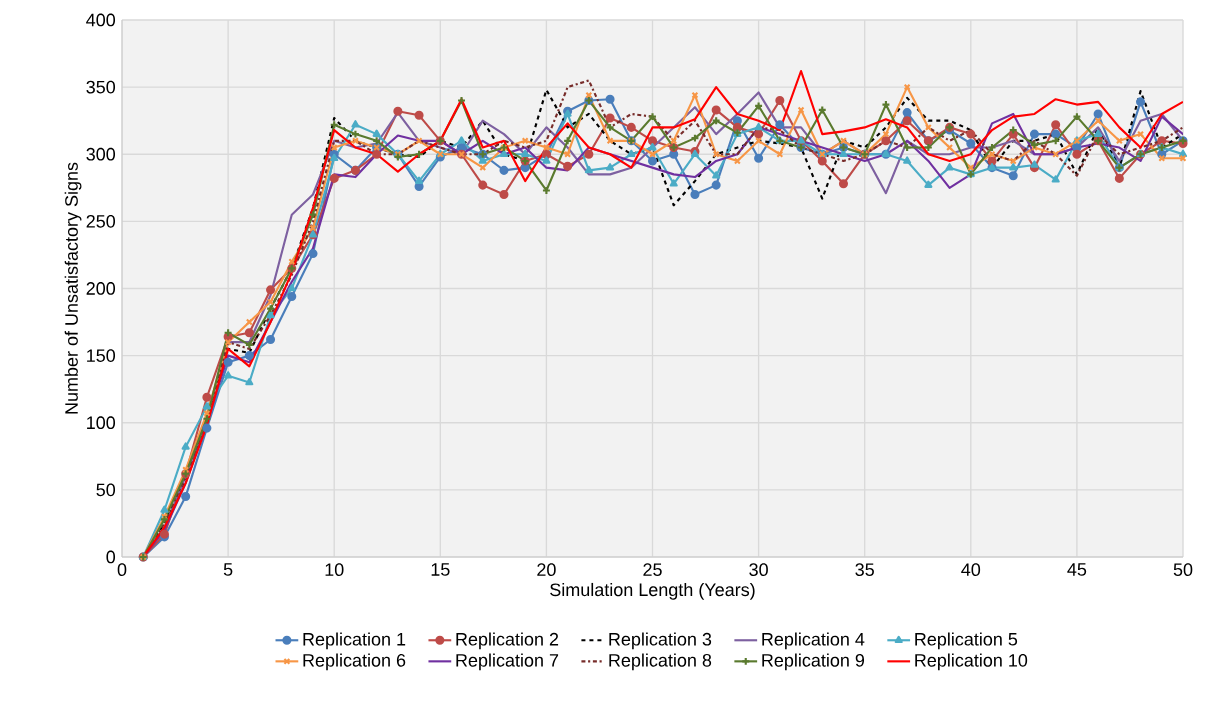 The height and width of the screenshot is (727, 1231). What do you see at coordinates (652, 591) in the screenshot?
I see `x-axis-title: Simulation Length (Years)` at bounding box center [652, 591].